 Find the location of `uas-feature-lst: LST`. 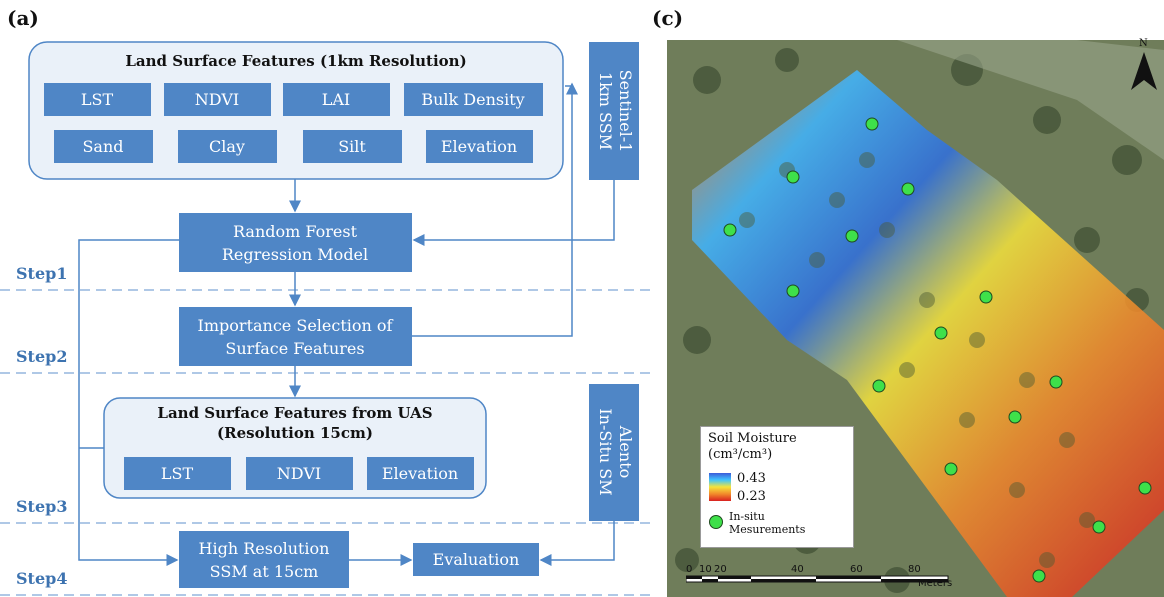

uas-feature-lst: LST is located at coordinates (177, 473).